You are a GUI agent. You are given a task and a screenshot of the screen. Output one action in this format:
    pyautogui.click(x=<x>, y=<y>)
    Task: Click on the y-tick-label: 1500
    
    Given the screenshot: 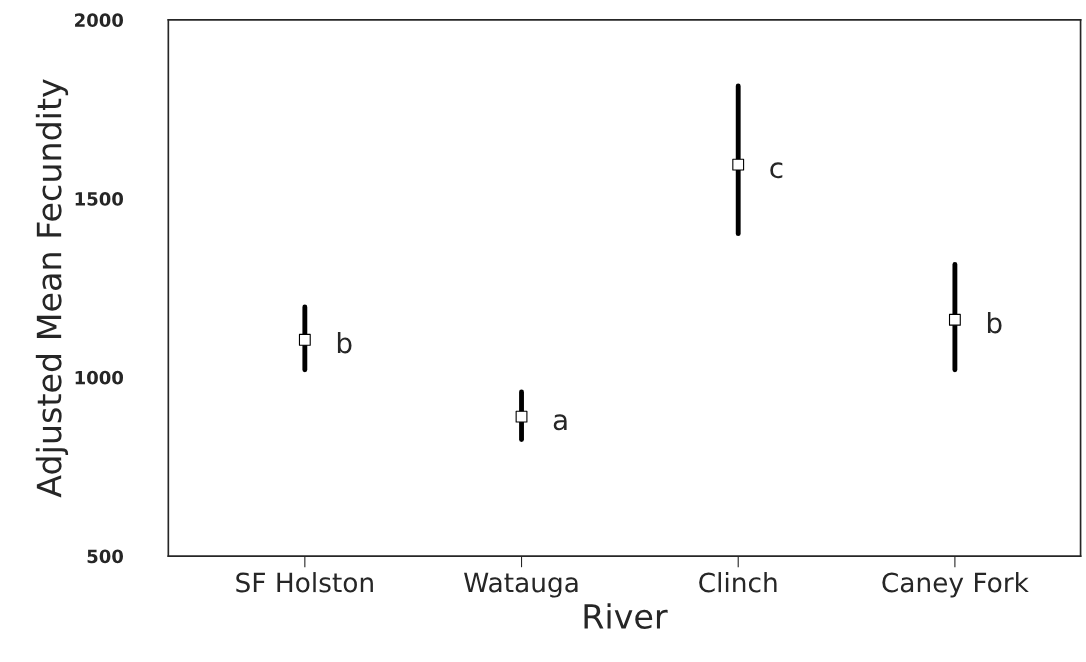 What is the action you would take?
    pyautogui.click(x=99, y=199)
    